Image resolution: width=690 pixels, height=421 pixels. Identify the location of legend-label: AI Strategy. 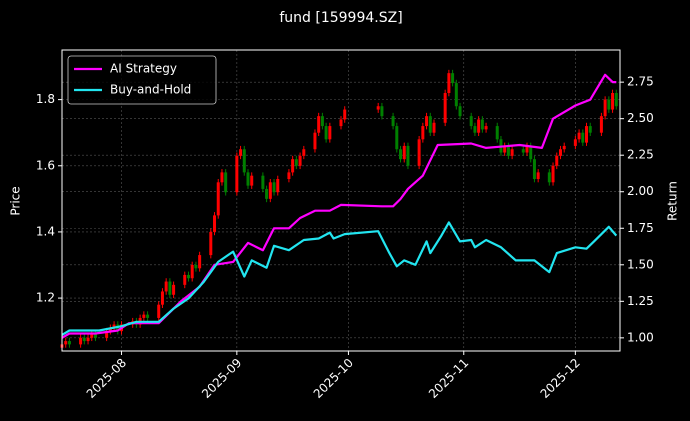
(143, 69).